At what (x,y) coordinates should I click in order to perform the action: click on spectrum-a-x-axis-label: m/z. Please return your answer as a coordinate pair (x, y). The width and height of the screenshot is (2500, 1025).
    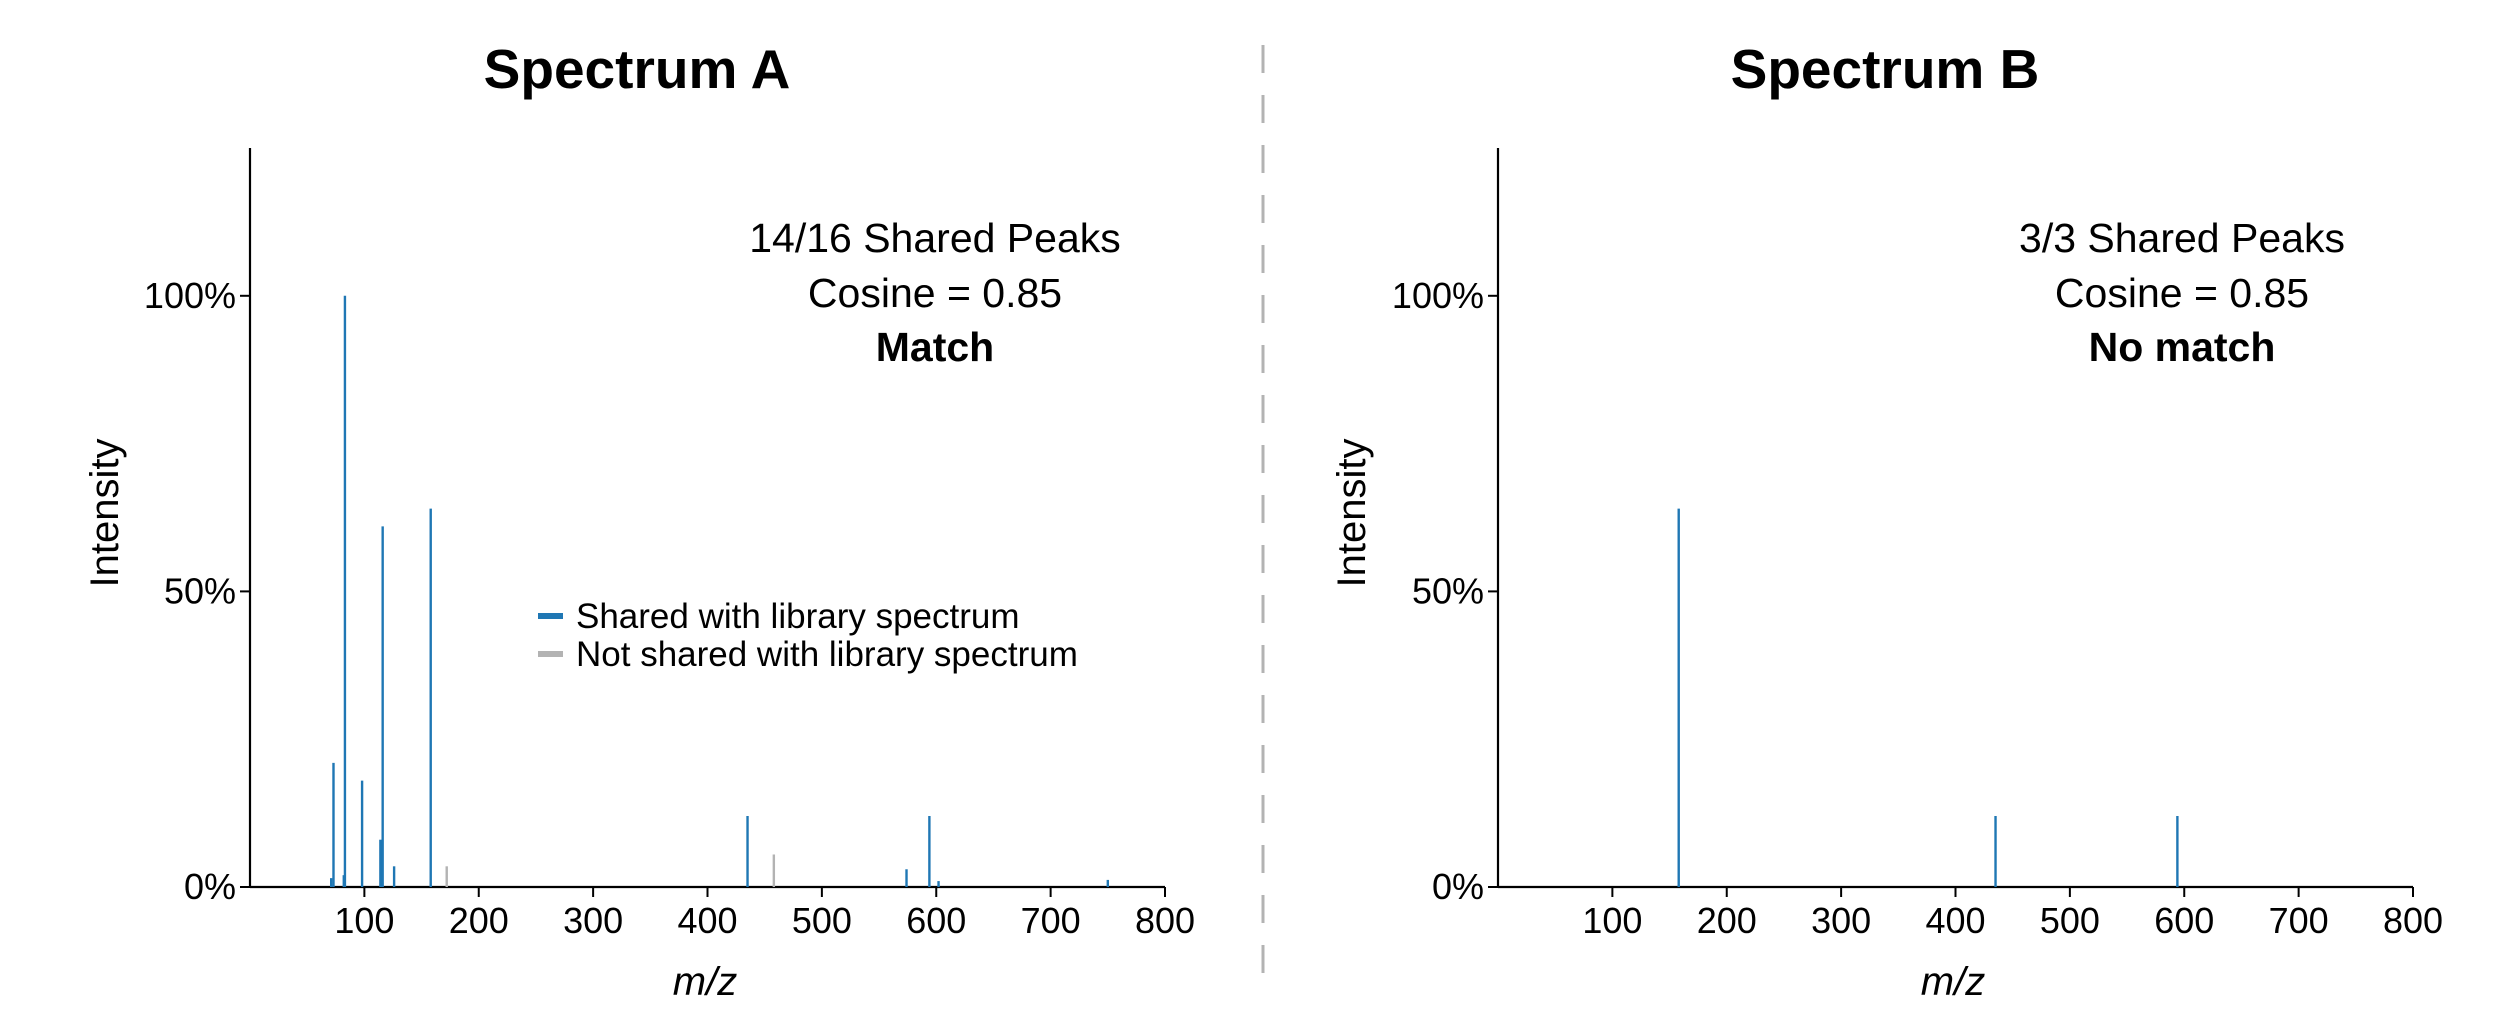
    Looking at the image, I should click on (705, 982).